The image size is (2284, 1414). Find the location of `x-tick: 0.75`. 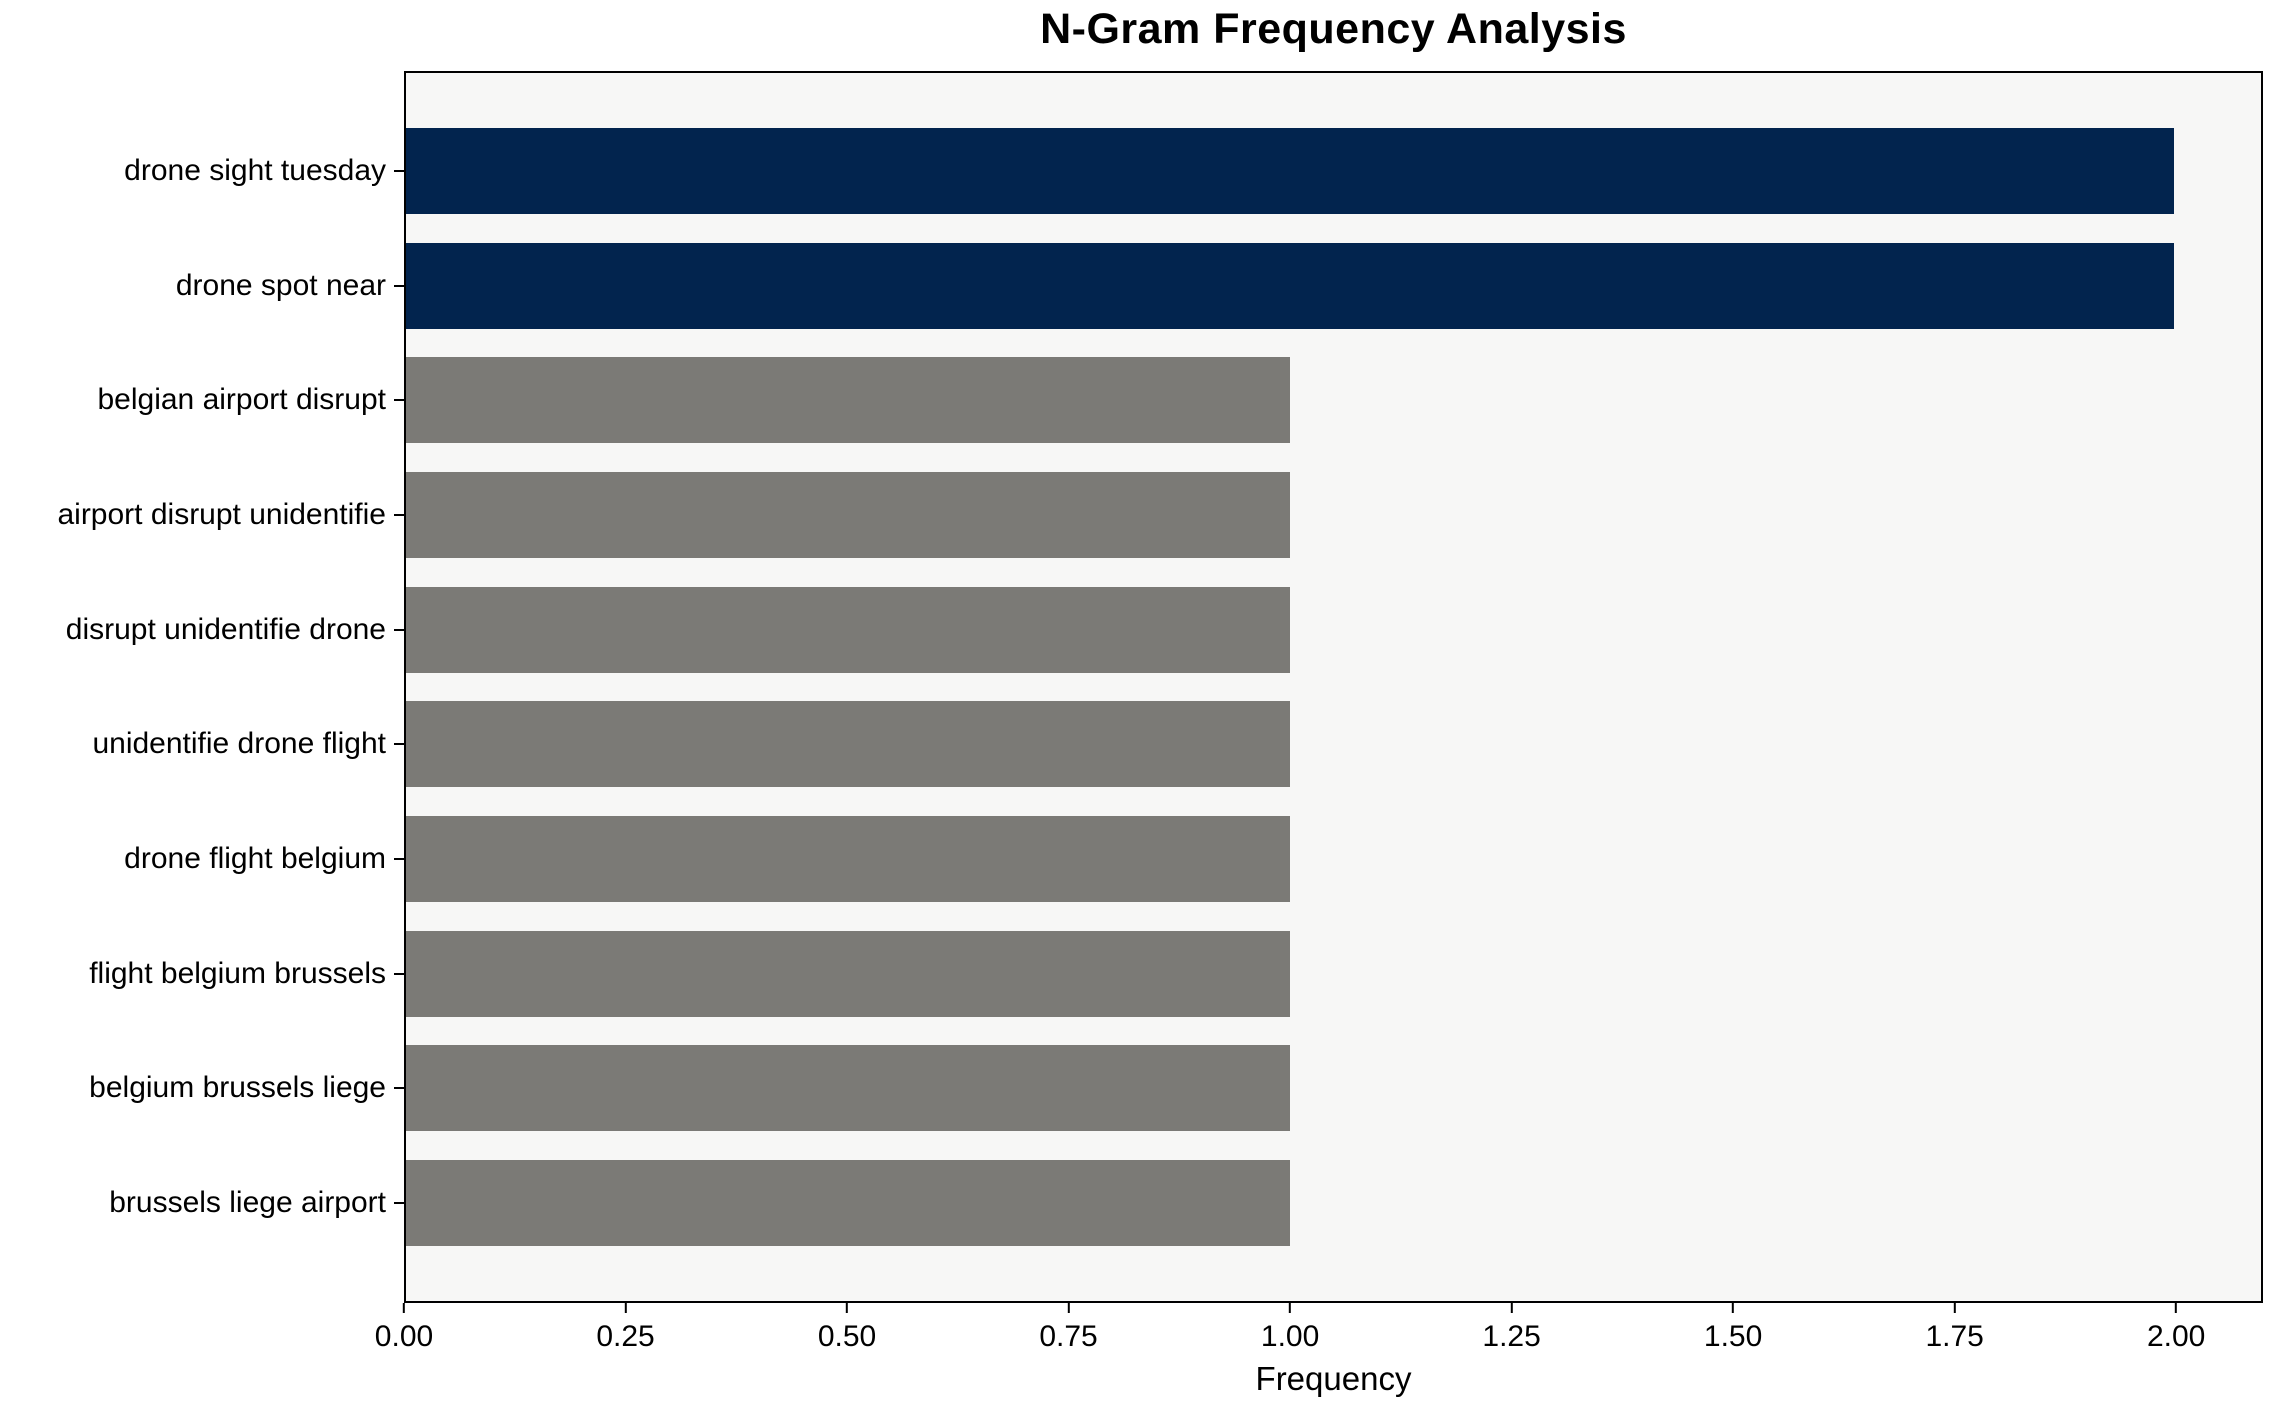

x-tick: 0.75 is located at coordinates (1068, 1328).